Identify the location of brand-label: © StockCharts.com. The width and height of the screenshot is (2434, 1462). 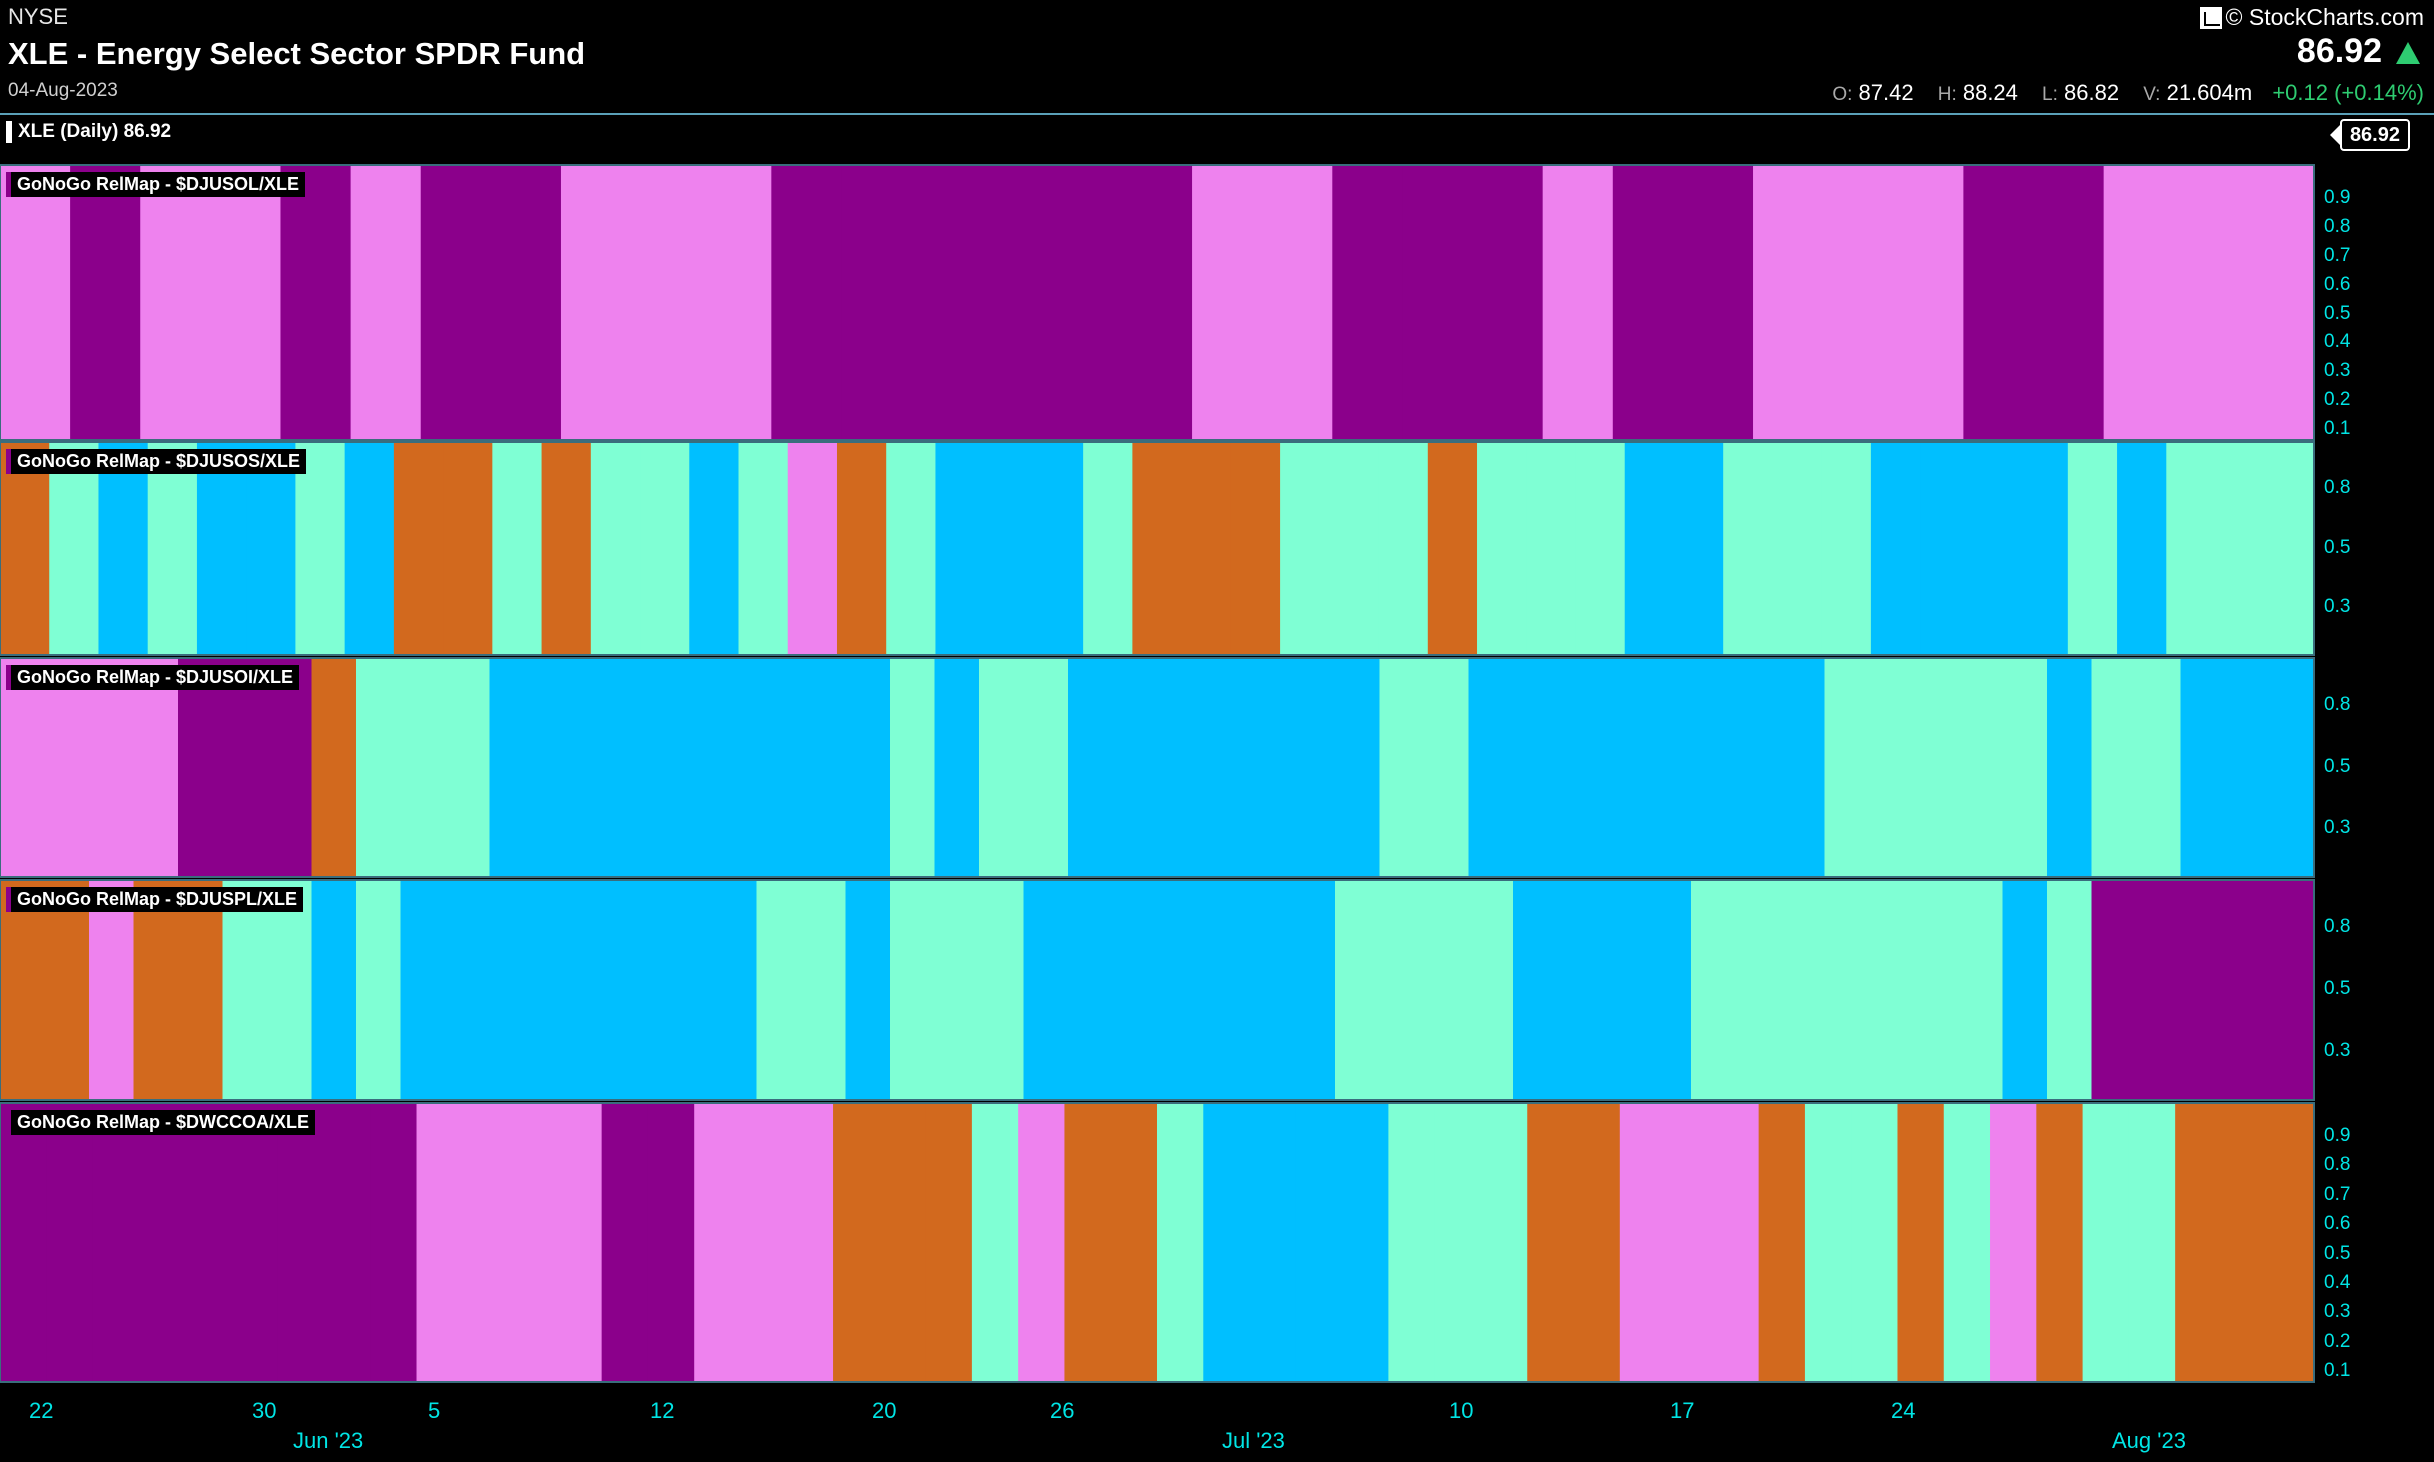
(2324, 17).